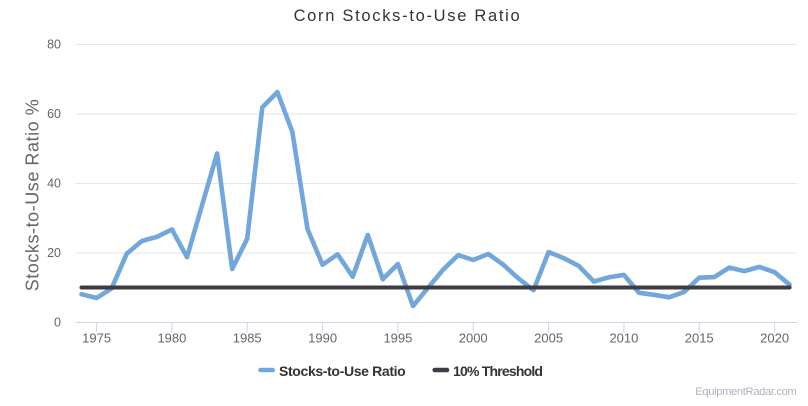  Describe the element at coordinates (408, 16) in the screenshot. I see `svg-text: Corn Stocks-to-Use Ratio` at that location.